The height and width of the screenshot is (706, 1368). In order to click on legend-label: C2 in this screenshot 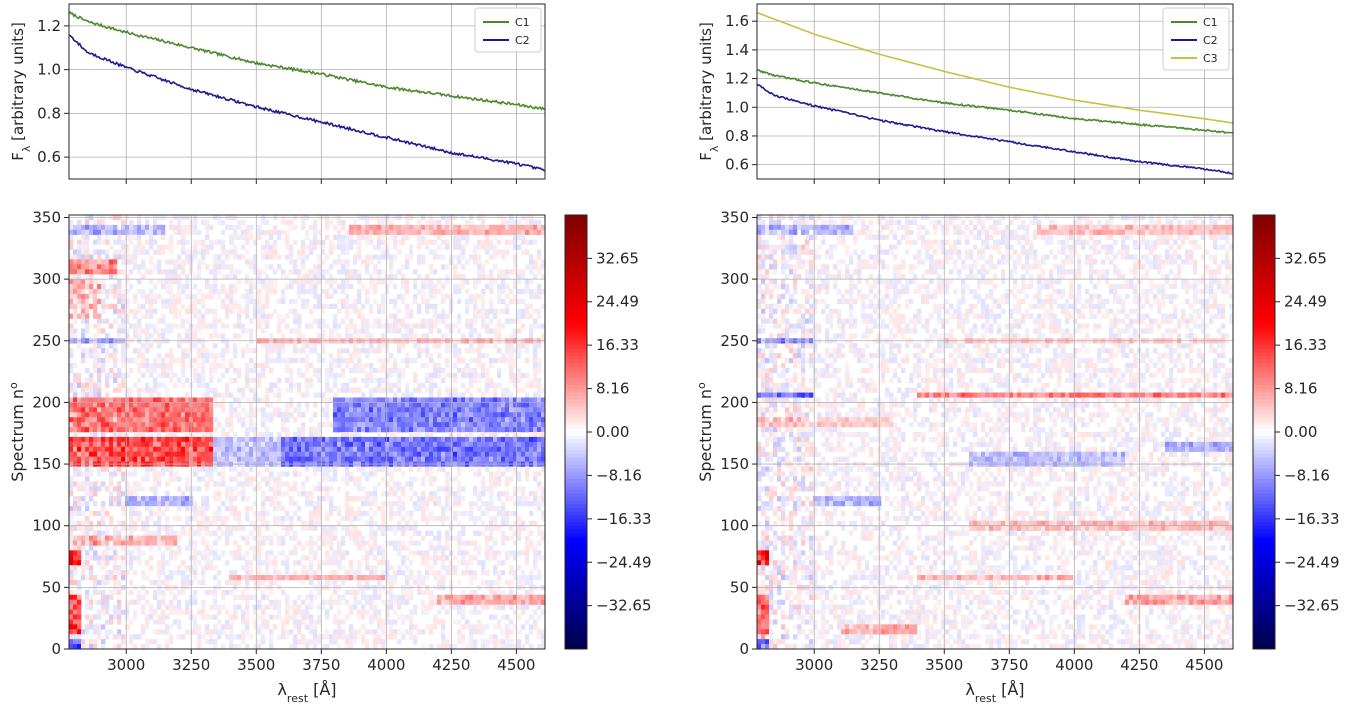, I will do `click(1210, 40)`.